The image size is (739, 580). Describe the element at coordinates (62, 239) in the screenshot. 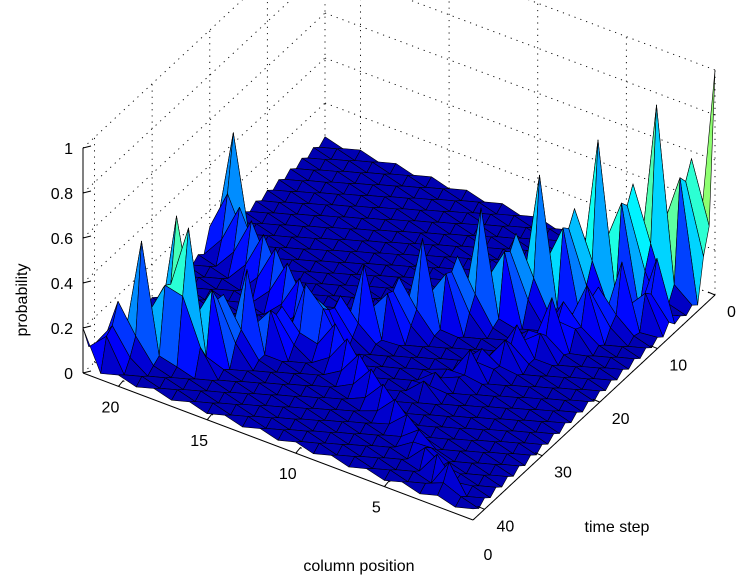

I see `z-tick-label: 0.6` at that location.